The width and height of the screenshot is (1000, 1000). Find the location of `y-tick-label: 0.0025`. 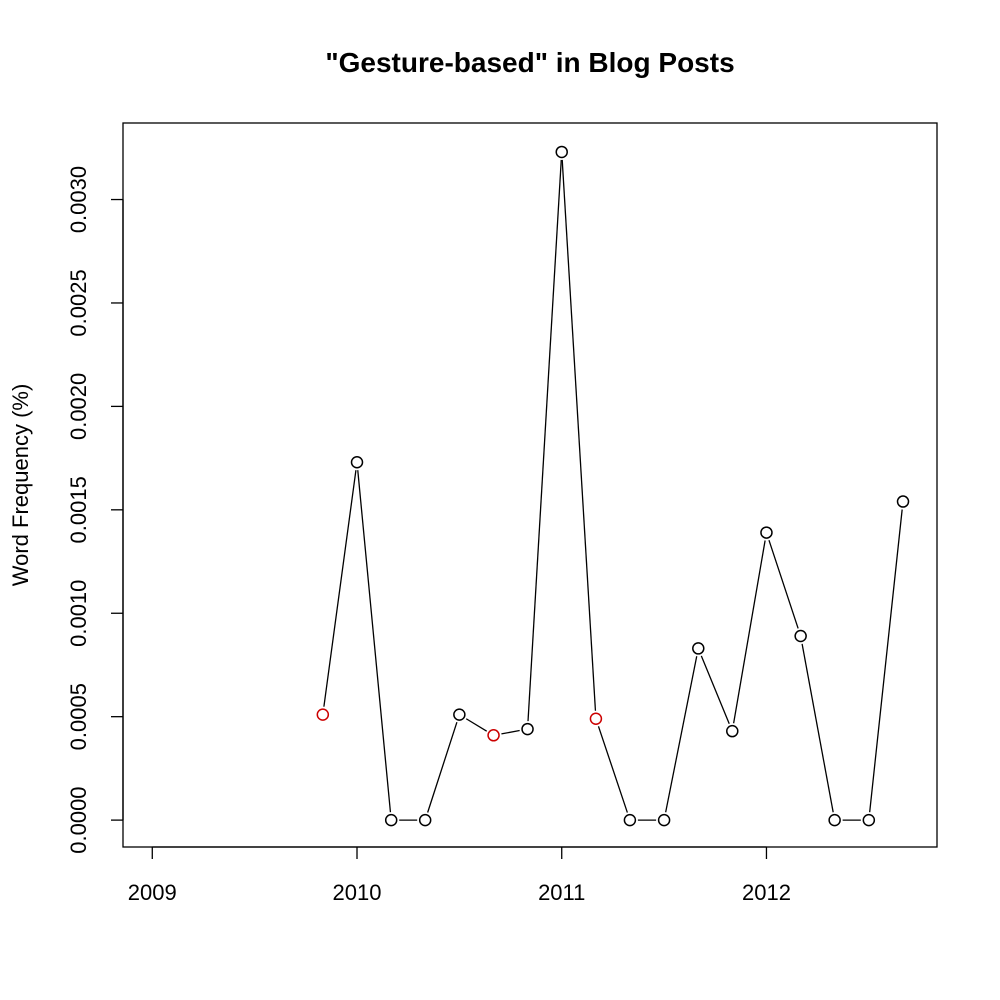

y-tick-label: 0.0025 is located at coordinates (78, 302).